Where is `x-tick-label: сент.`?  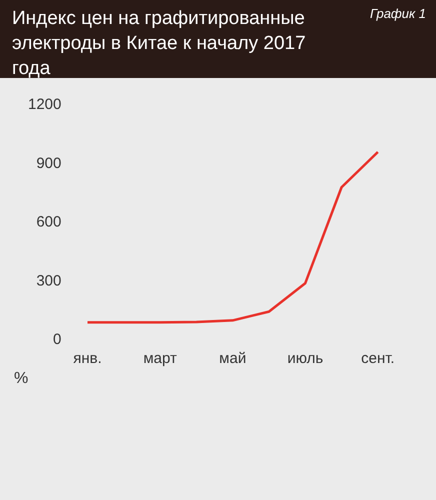
x-tick-label: сент. is located at coordinates (378, 359).